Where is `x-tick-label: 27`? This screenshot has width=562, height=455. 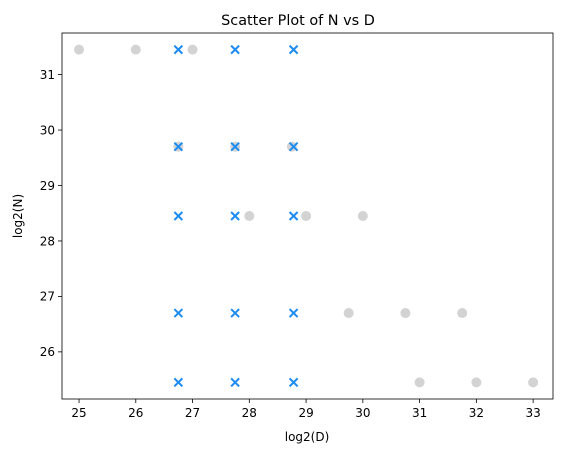 x-tick-label: 27 is located at coordinates (192, 413).